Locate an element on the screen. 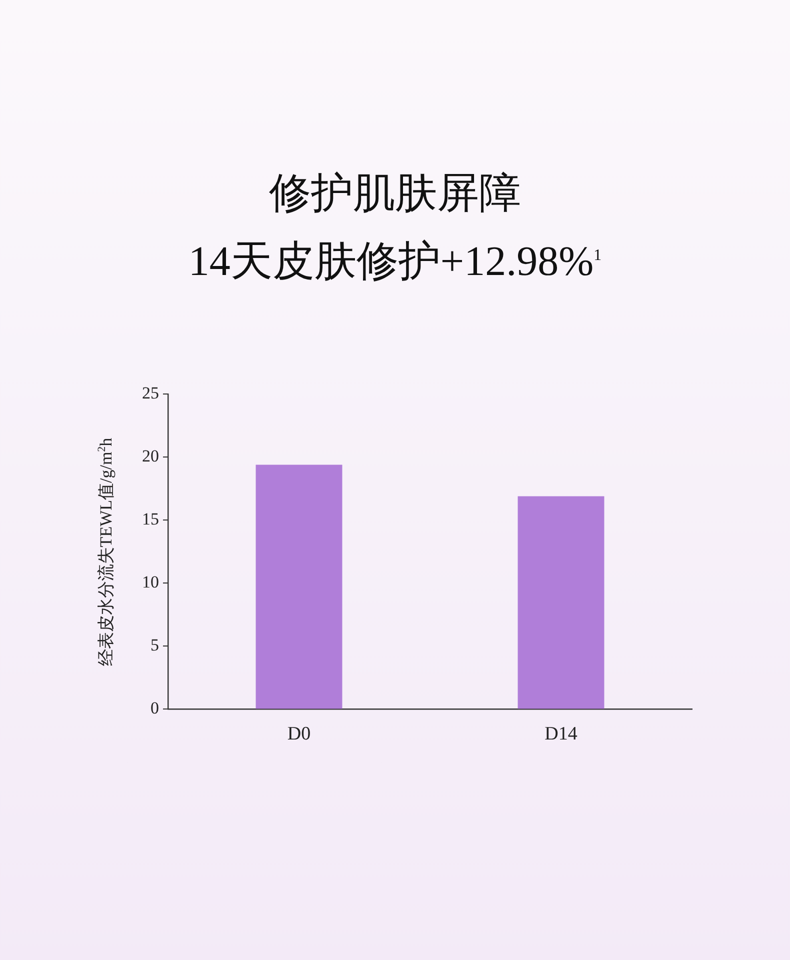 The width and height of the screenshot is (790, 960). chart-title: 修护肌肤屏障 is located at coordinates (395, 194).